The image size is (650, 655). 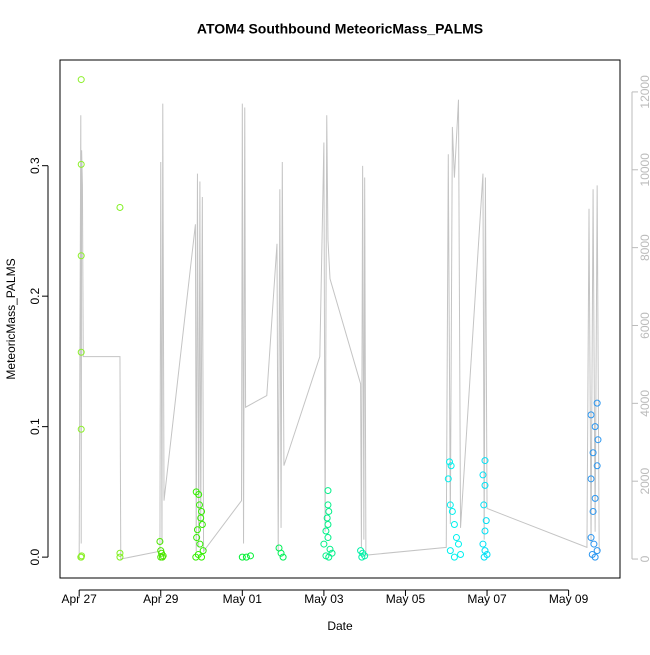 I want to click on x-axis-label: Date, so click(x=340, y=626).